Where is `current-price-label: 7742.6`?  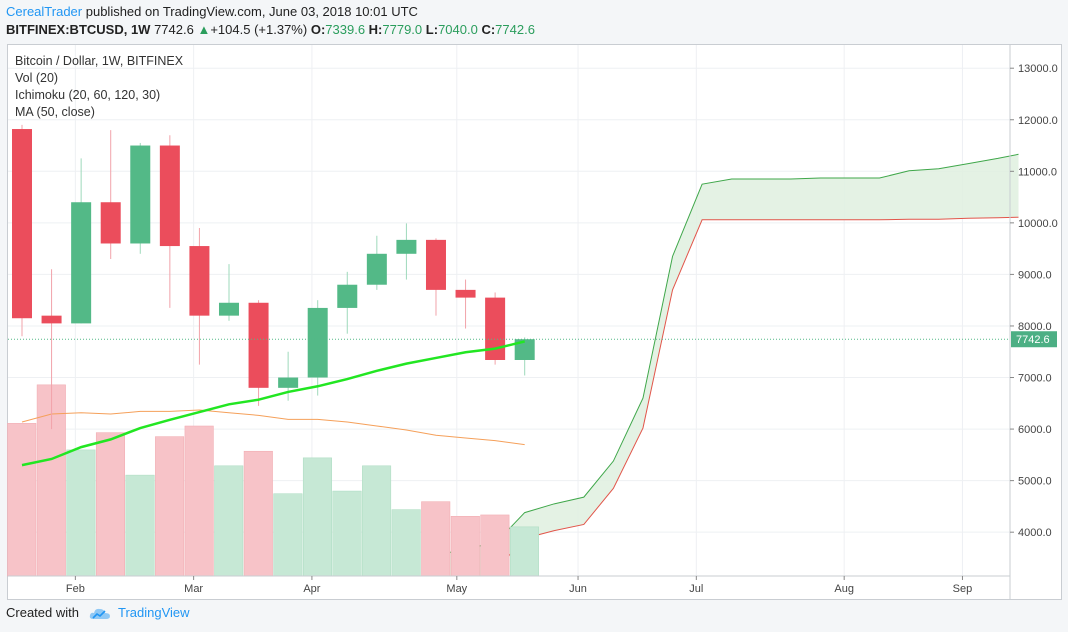
current-price-label: 7742.6 is located at coordinates (1033, 340).